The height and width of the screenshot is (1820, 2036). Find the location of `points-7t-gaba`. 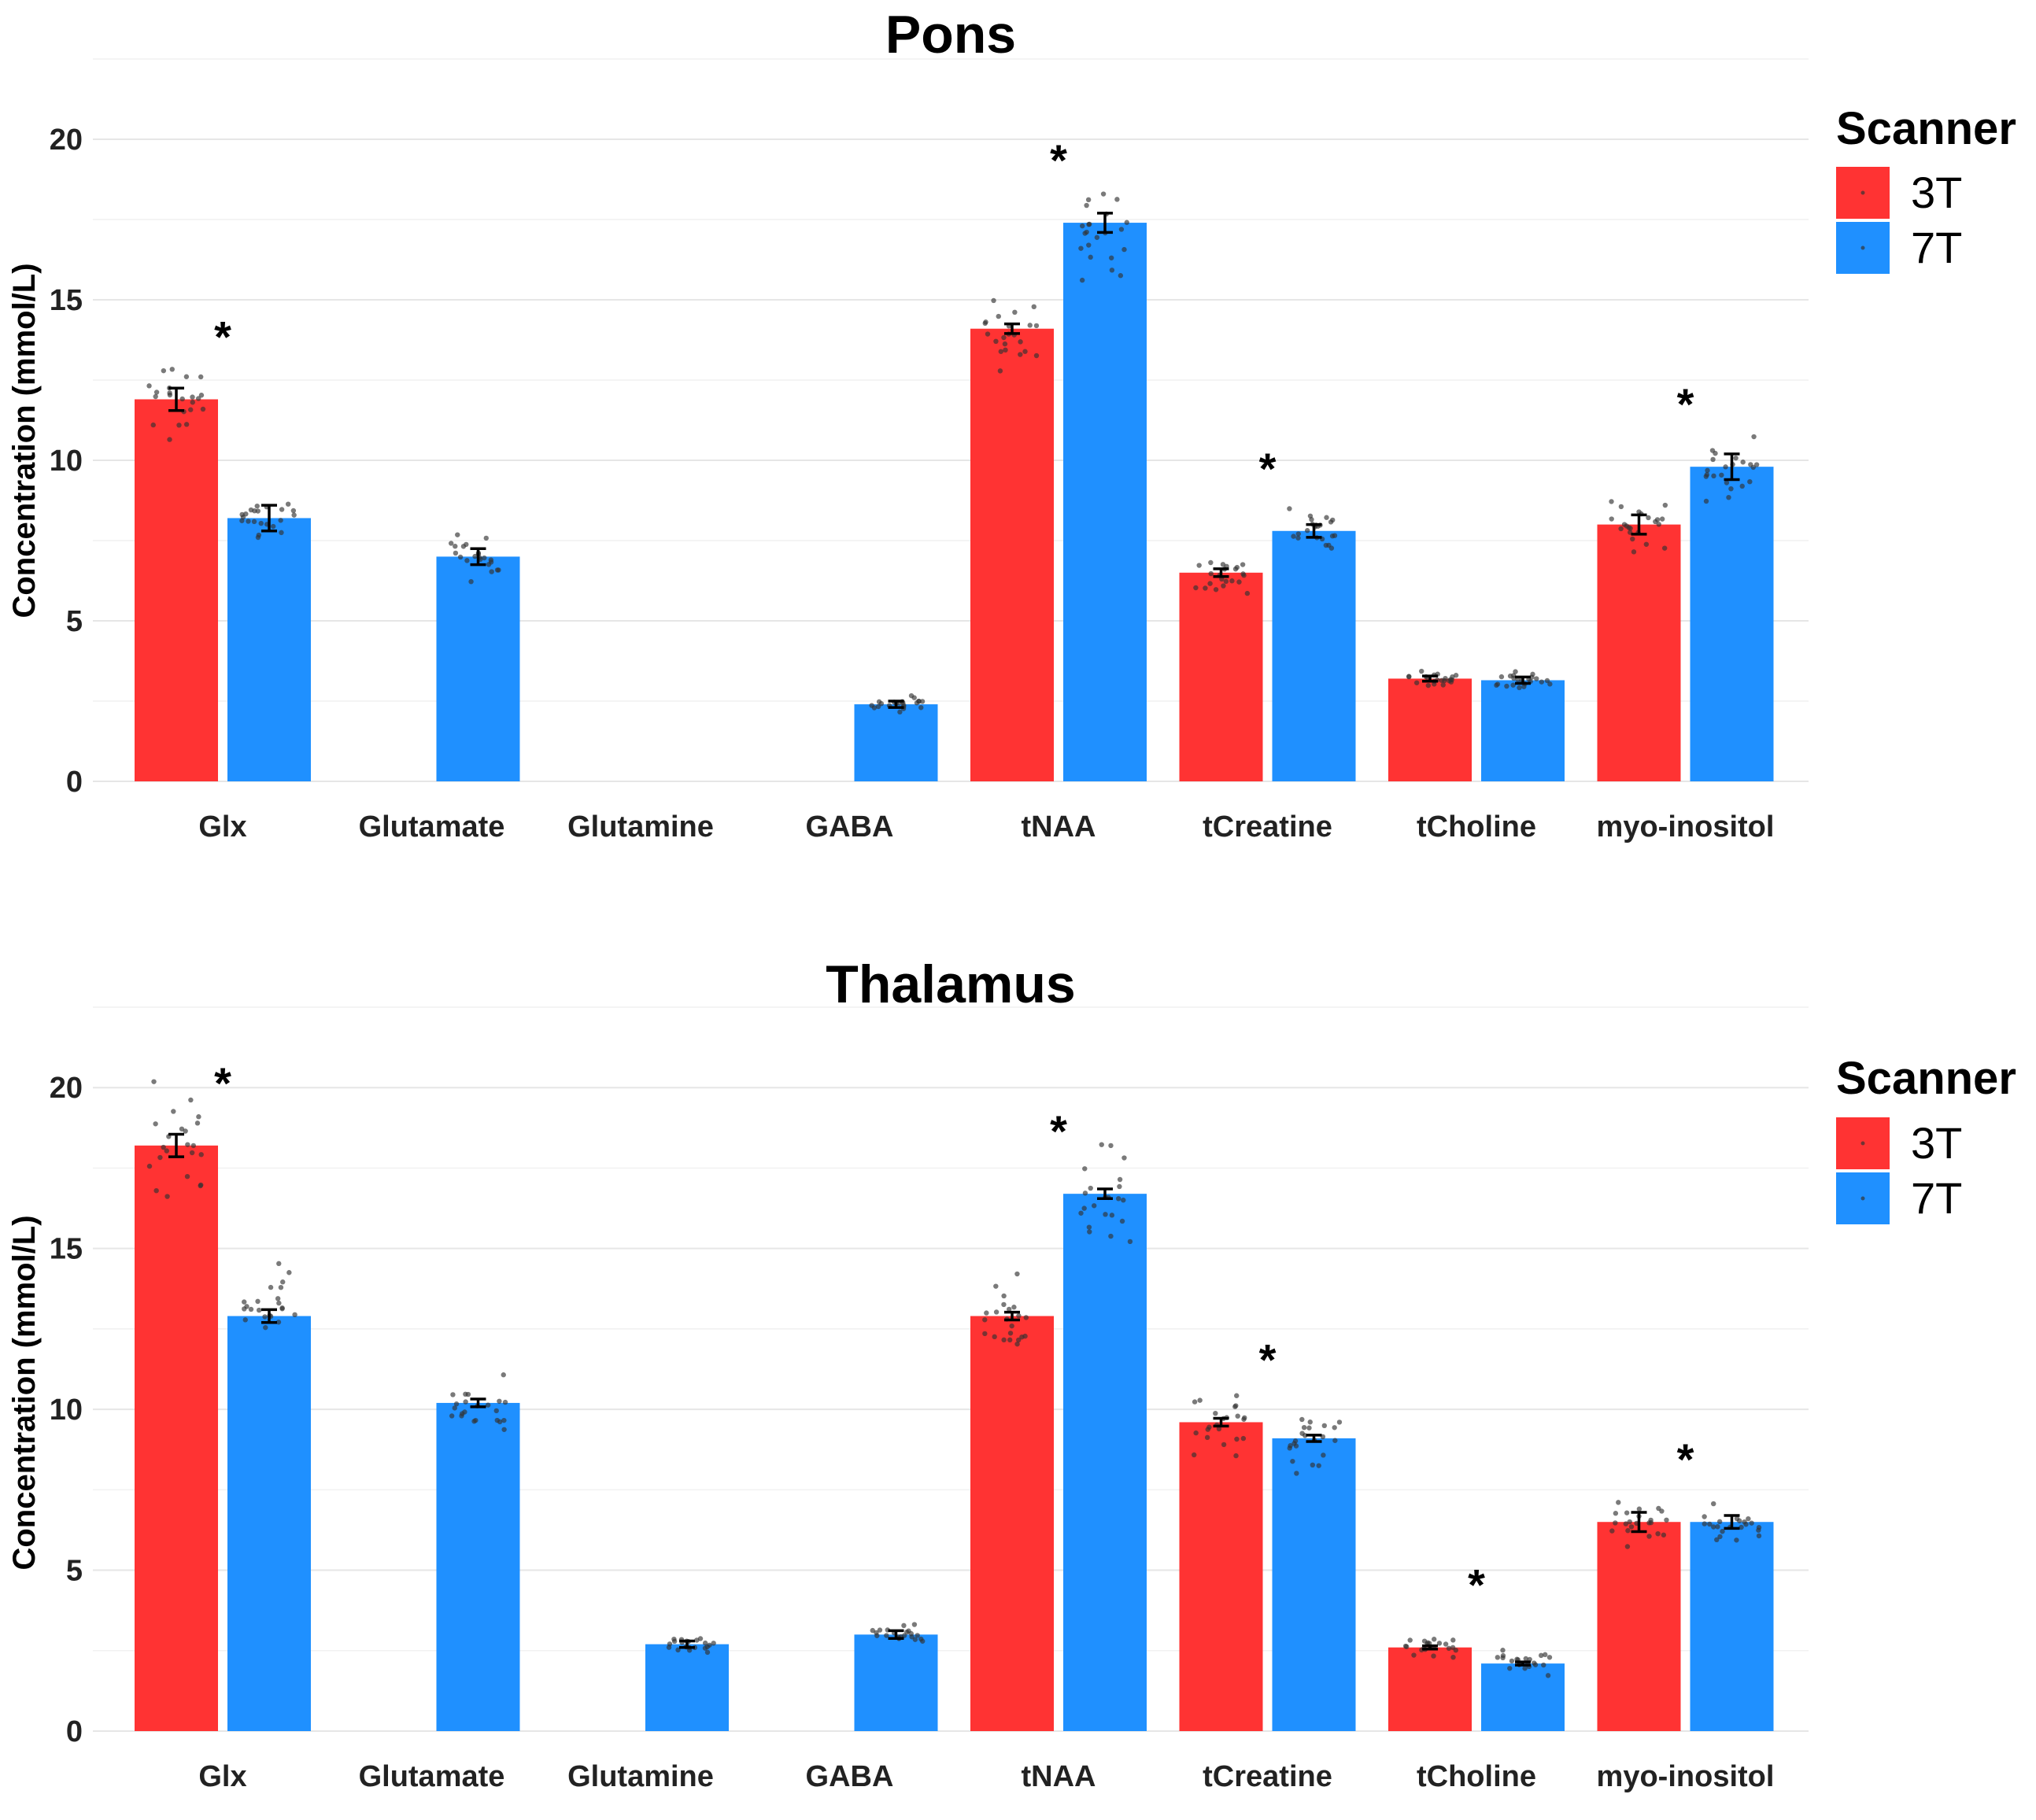

points-7t-gaba is located at coordinates (897, 703).